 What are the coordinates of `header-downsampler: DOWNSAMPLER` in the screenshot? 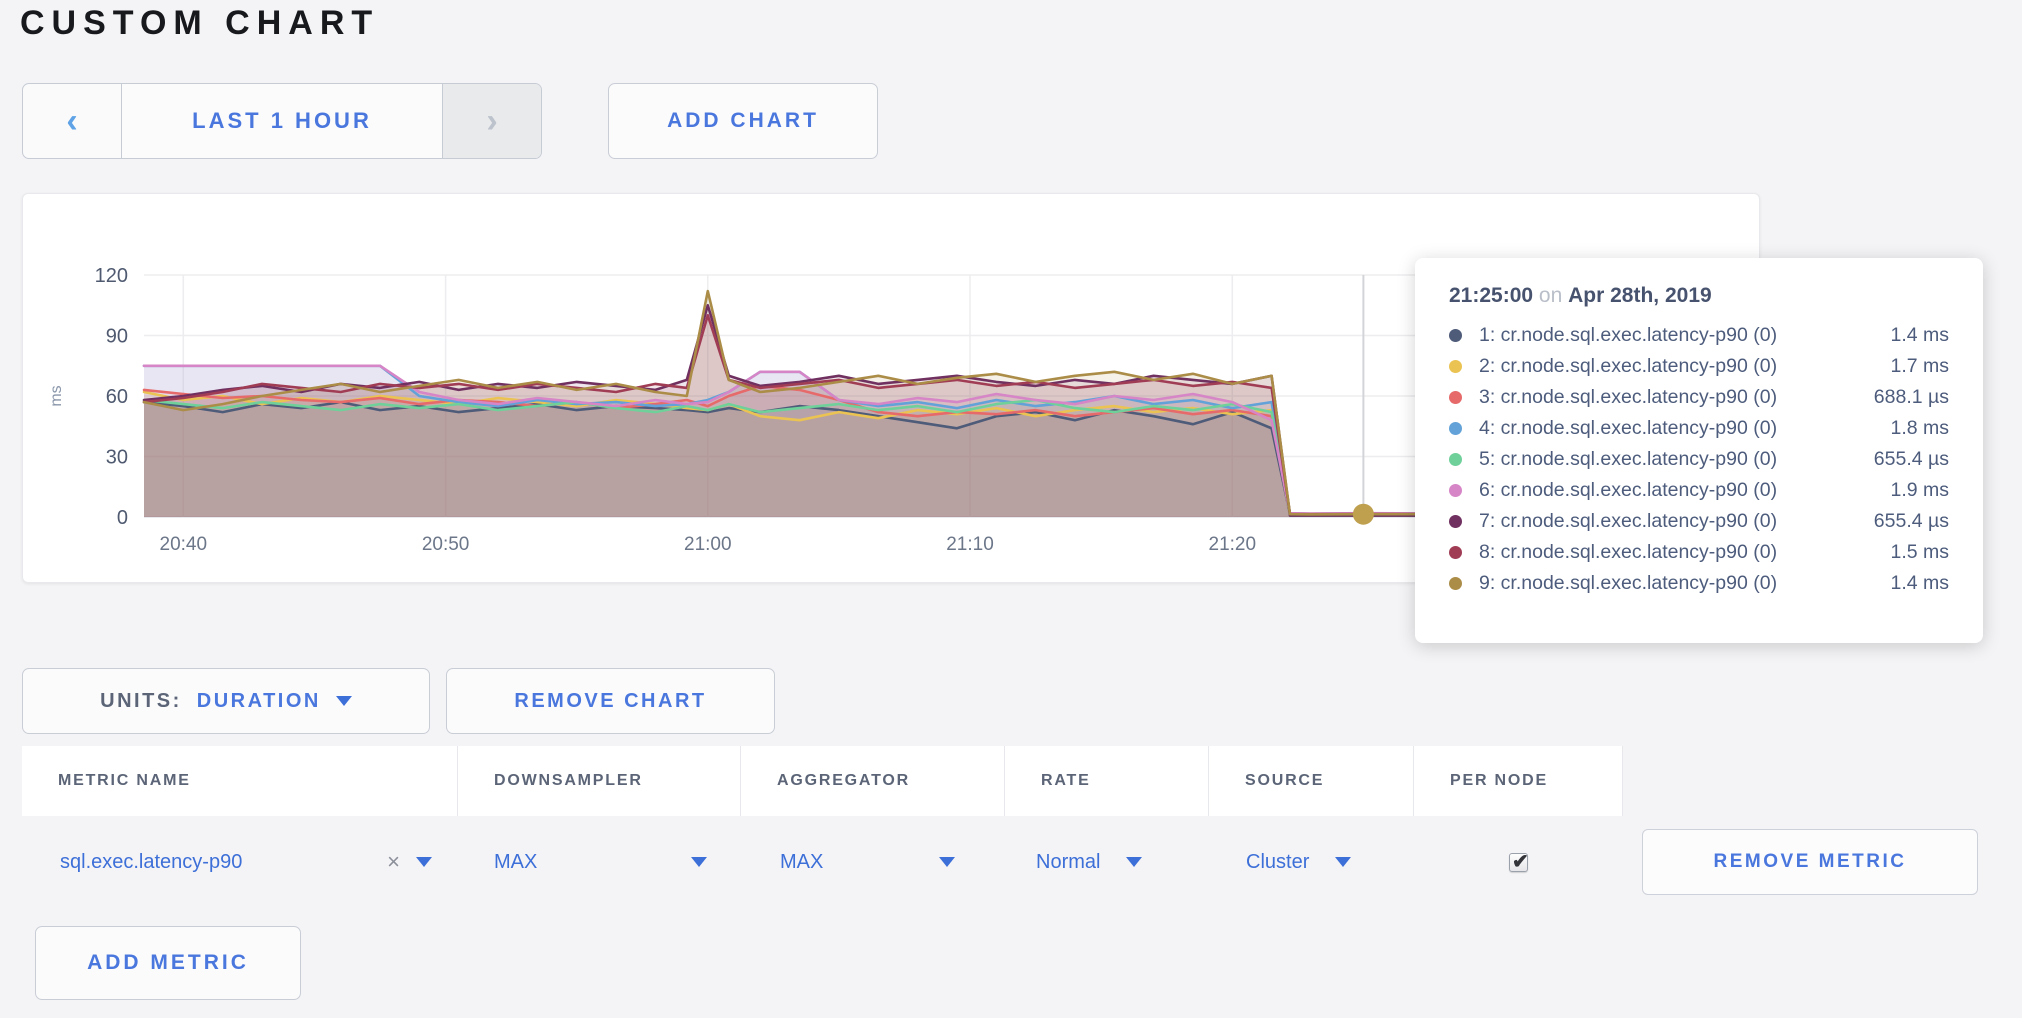 It's located at (599, 781).